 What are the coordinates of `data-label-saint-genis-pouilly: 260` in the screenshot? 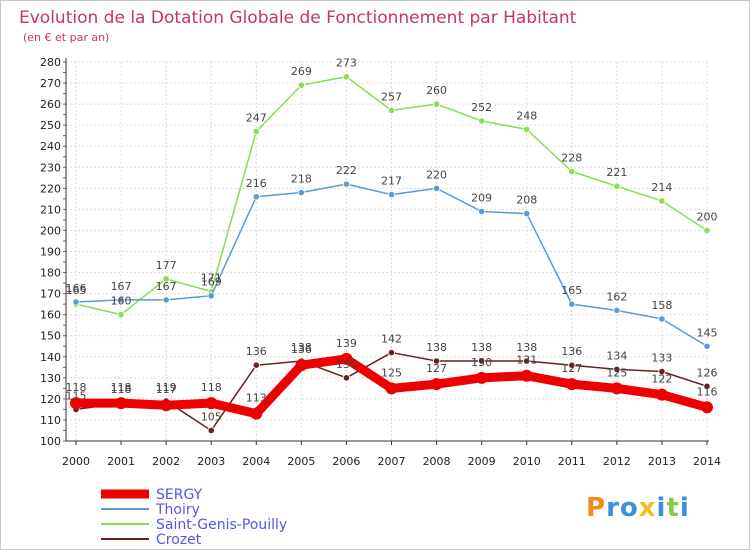 It's located at (436, 90).